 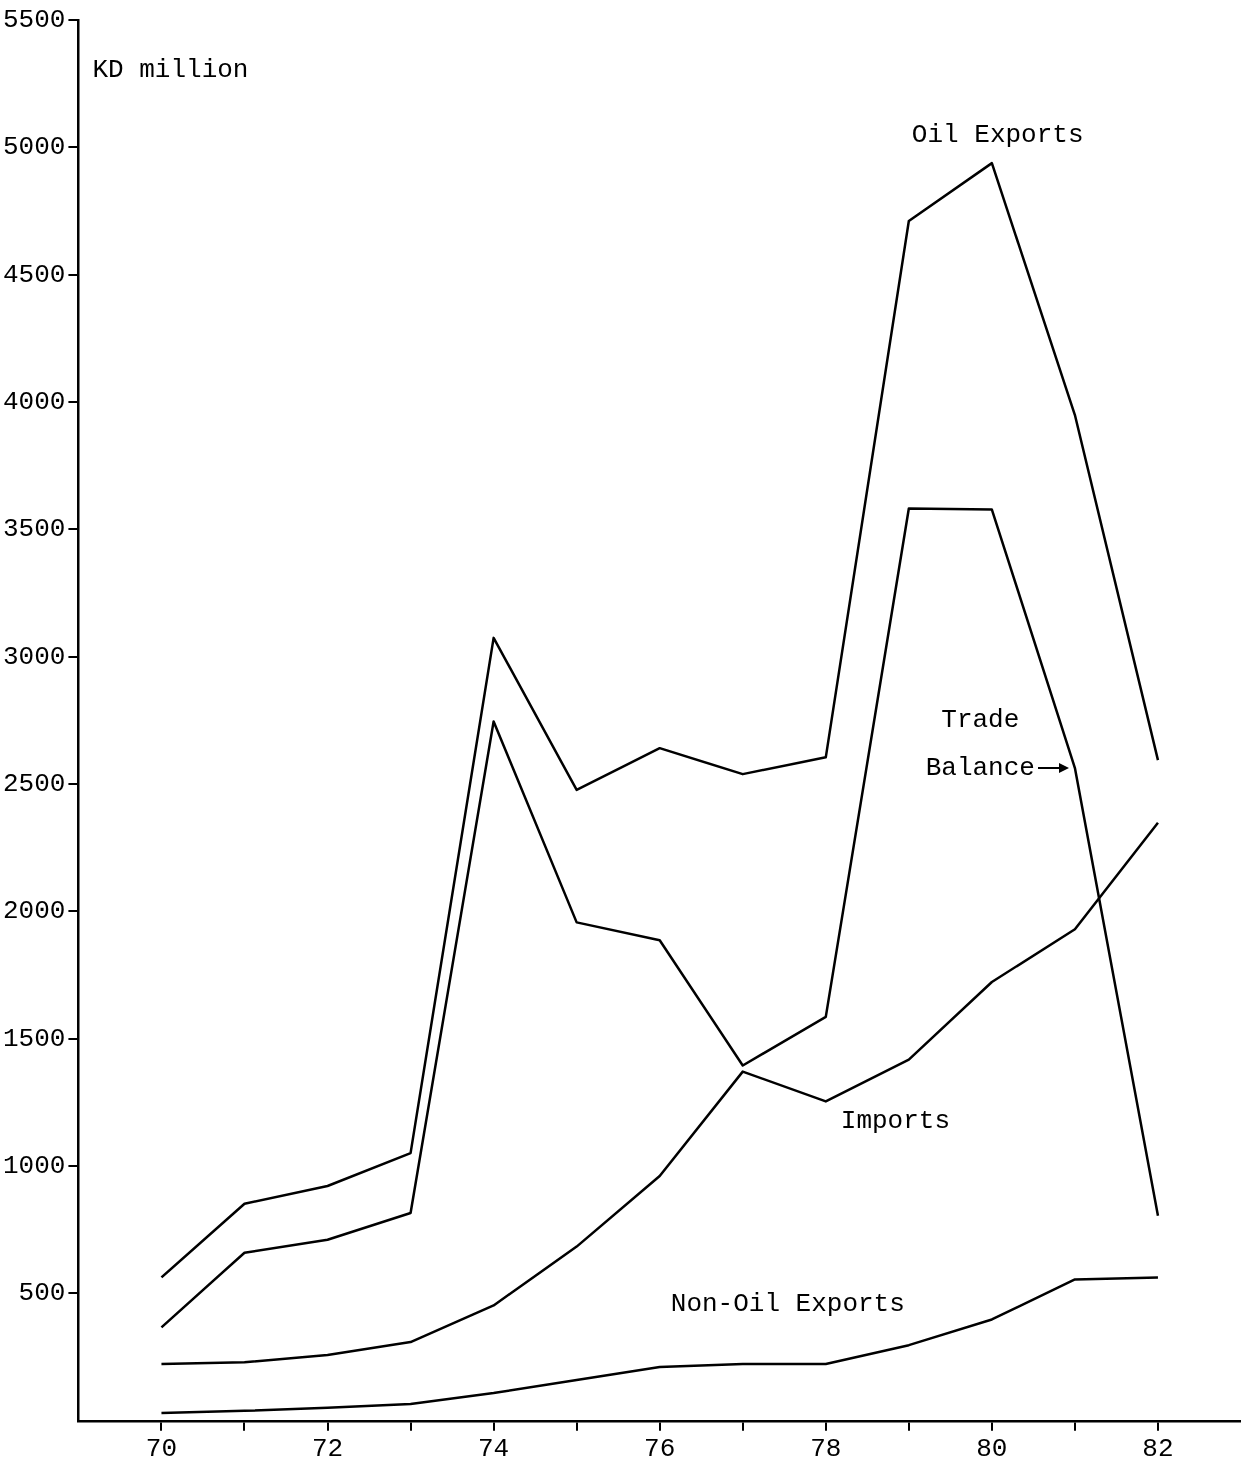 I want to click on series-label: Oil Exports, so click(x=997, y=135).